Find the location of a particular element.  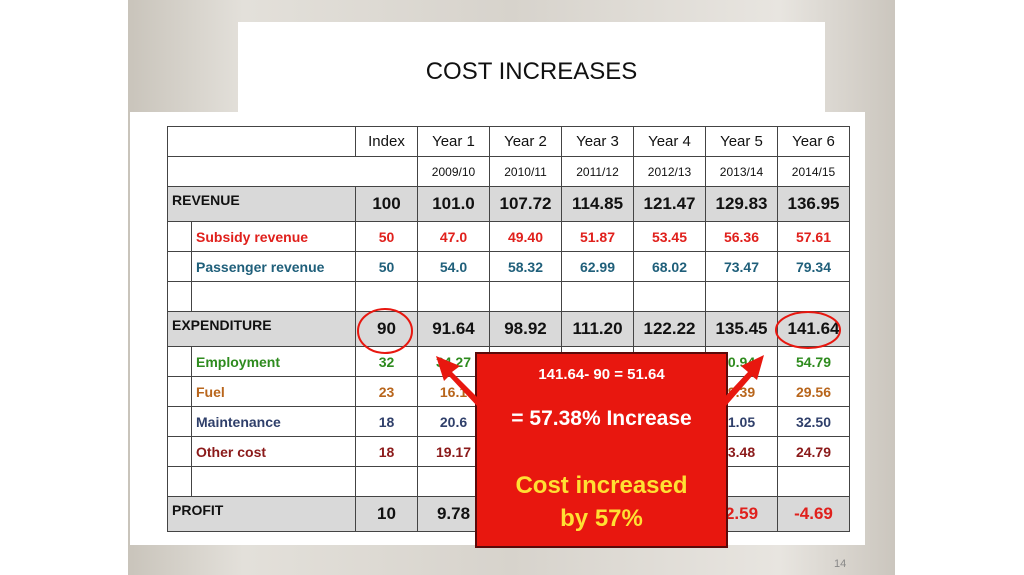

value-cell: 101.0 is located at coordinates (453, 204).